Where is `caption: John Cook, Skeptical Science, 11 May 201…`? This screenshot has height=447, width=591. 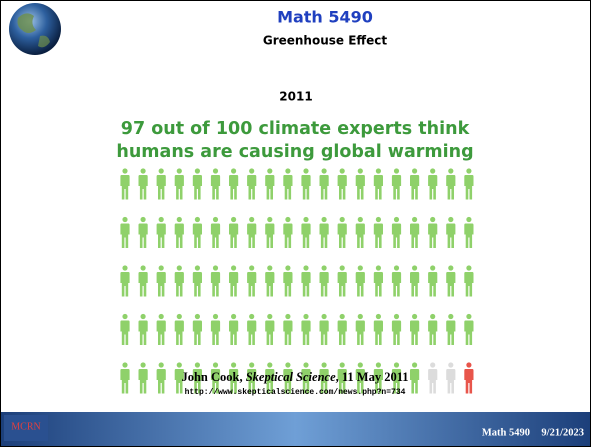
caption: John Cook, Skeptical Science, 11 May 201… is located at coordinates (294, 377).